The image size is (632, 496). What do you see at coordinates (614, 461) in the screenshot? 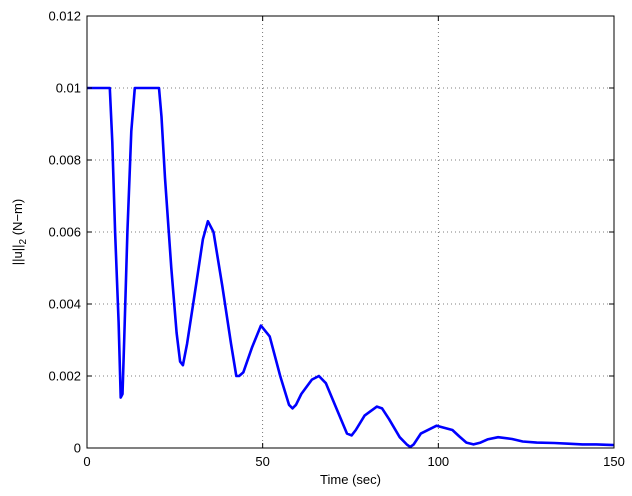
I see `x-tick-label: 150` at bounding box center [614, 461].